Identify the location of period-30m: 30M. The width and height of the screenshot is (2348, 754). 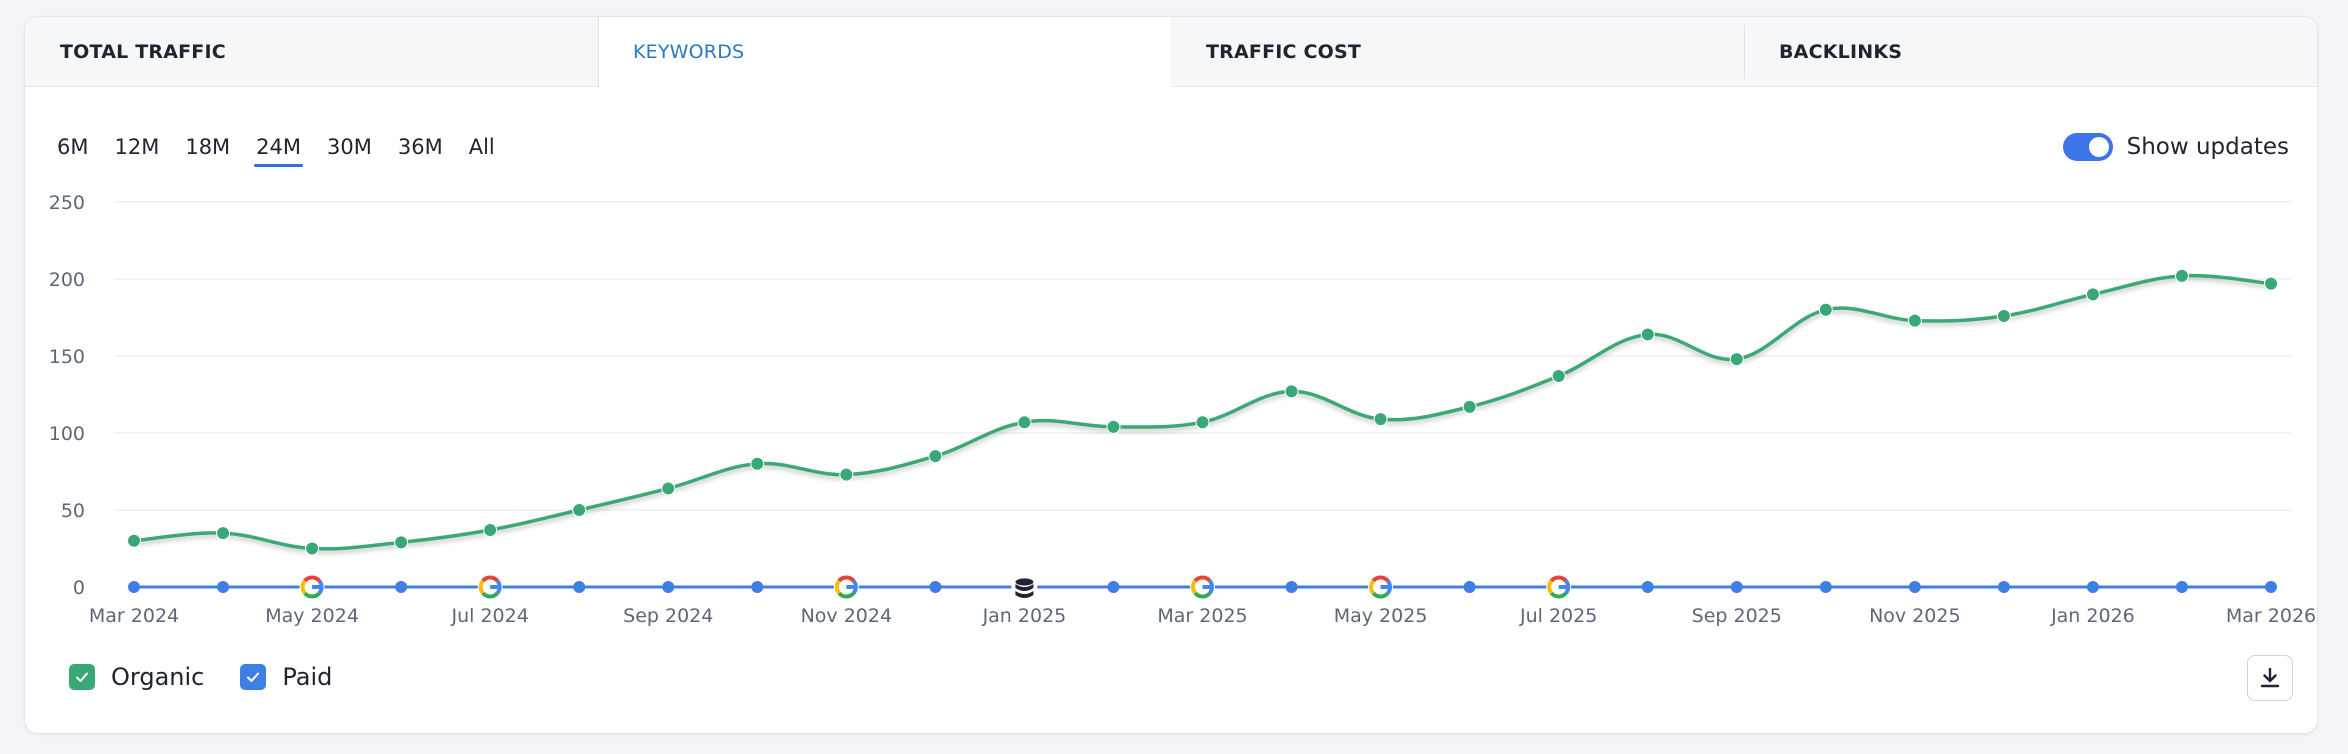
(349, 147).